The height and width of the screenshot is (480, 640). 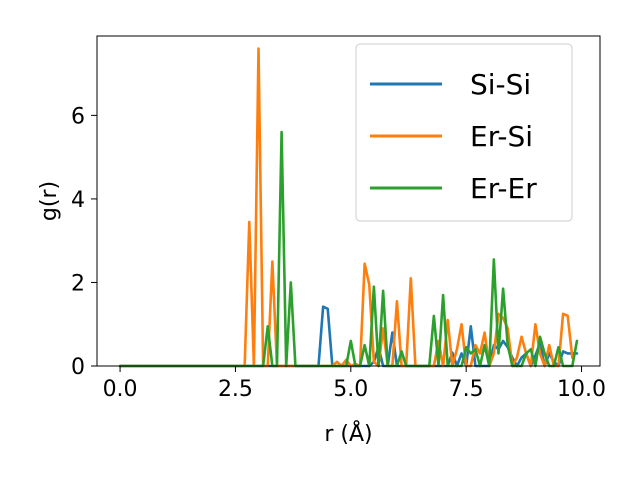 I want to click on x-tick-label: 2.5, so click(x=235, y=389).